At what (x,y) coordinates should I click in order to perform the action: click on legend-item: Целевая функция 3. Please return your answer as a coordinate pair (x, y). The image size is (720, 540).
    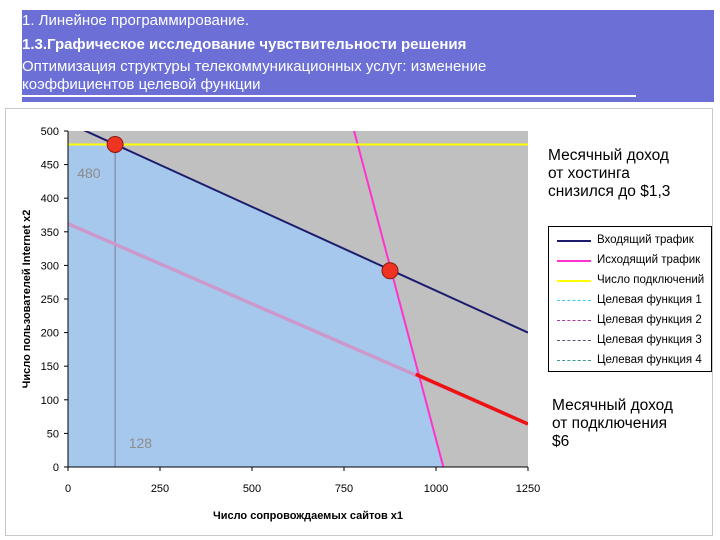
    Looking at the image, I should click on (633, 341).